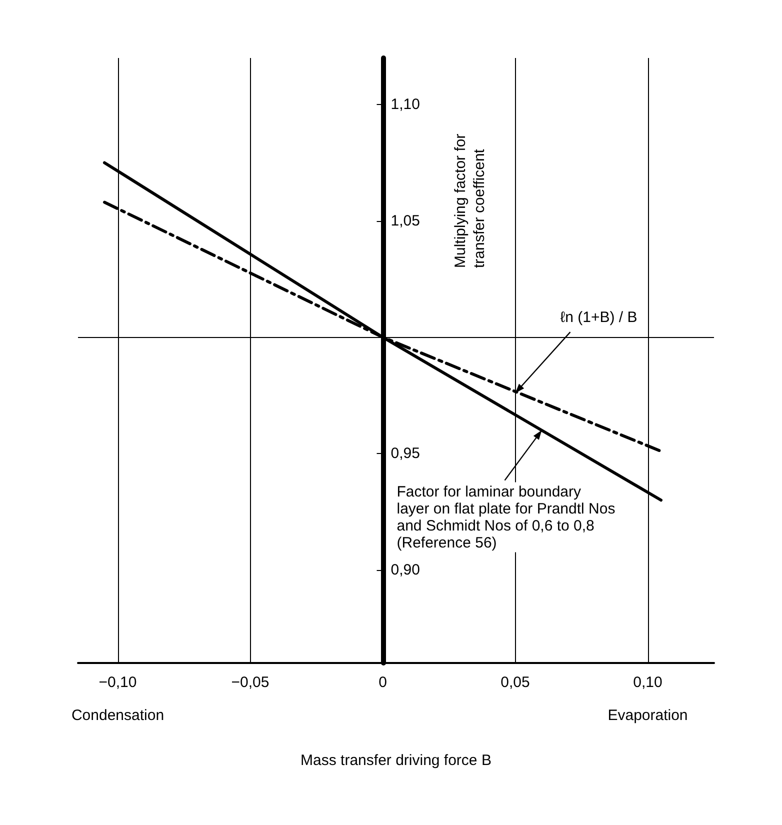 The height and width of the screenshot is (825, 782). What do you see at coordinates (405, 221) in the screenshot?
I see `y-tick-label: 1,05` at bounding box center [405, 221].